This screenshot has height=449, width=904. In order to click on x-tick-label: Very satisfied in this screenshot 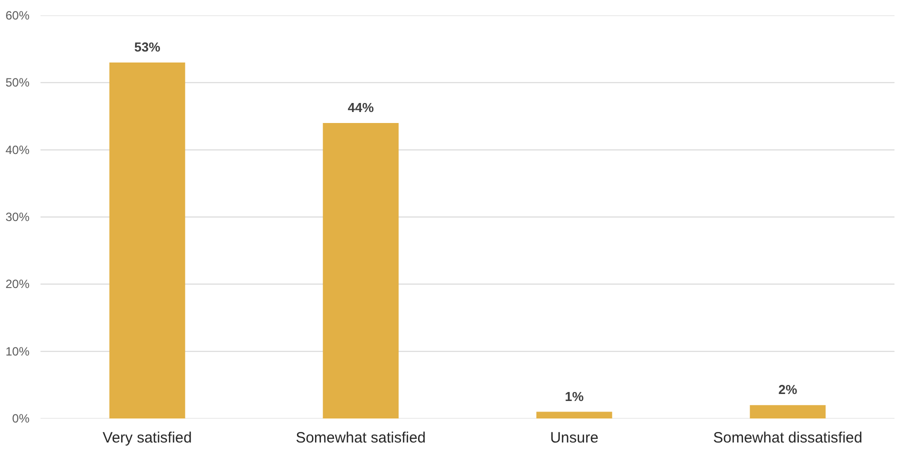, I will do `click(147, 438)`.